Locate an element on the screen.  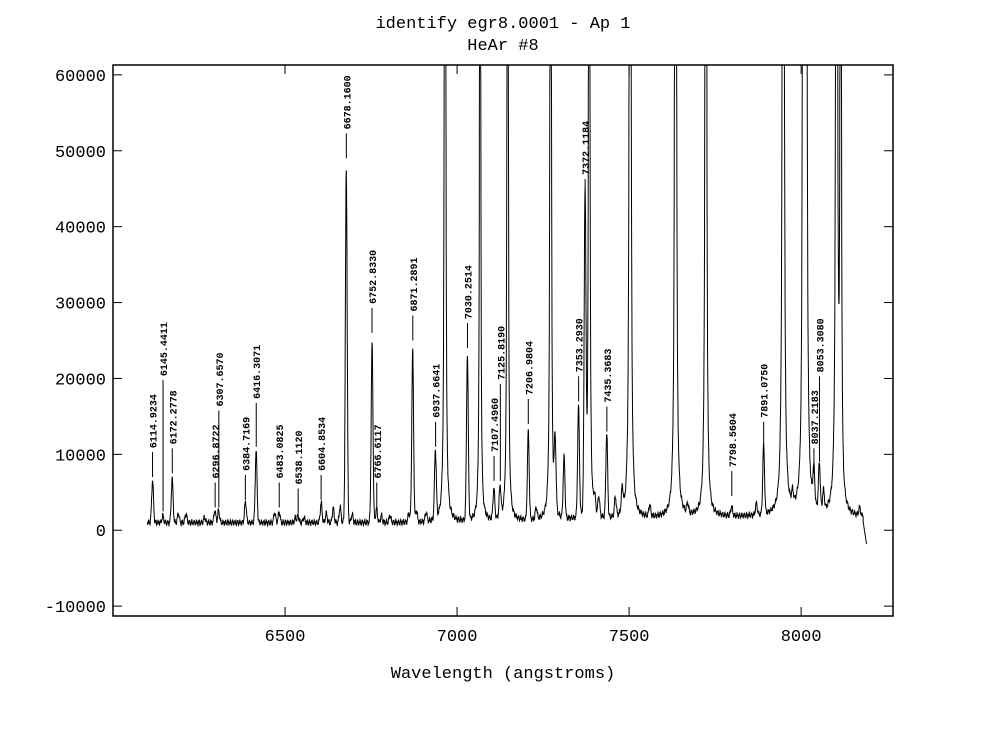
y-tick-label: 10000 is located at coordinates (80, 456).